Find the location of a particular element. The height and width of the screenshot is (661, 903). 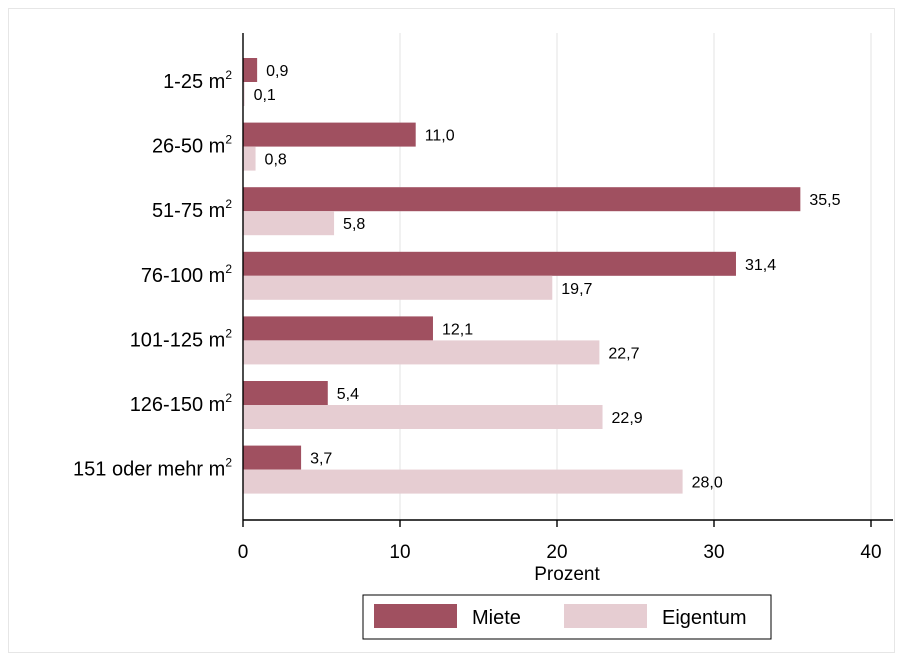

data-label: 0,1 is located at coordinates (265, 95).